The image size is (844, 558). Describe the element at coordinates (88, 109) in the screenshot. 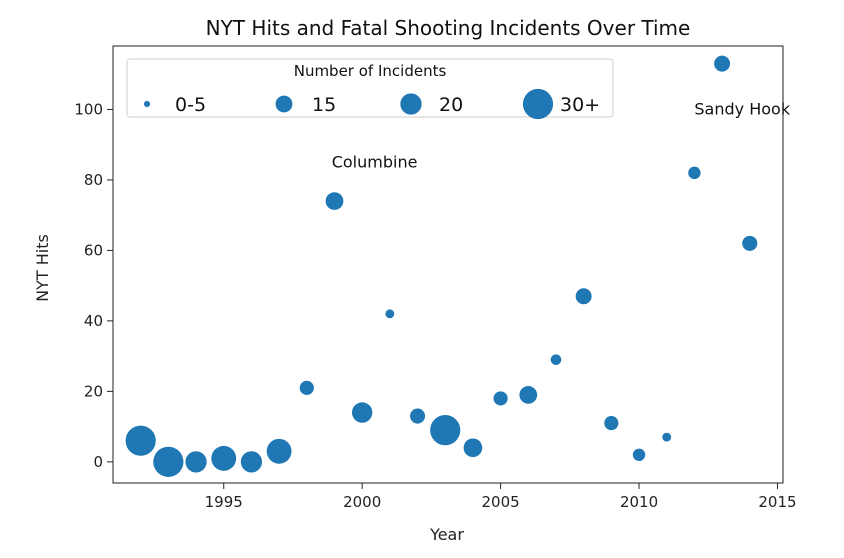

I see `y-tick-label: 100` at that location.